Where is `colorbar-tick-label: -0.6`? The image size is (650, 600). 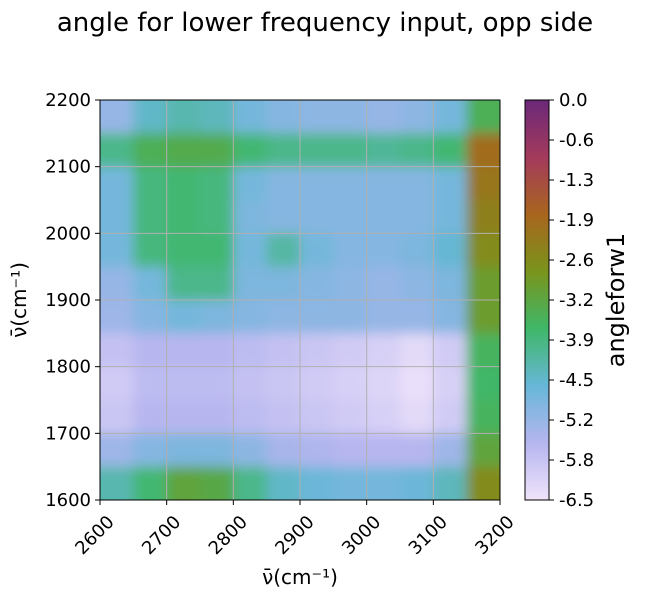 colorbar-tick-label: -0.6 is located at coordinates (576, 140).